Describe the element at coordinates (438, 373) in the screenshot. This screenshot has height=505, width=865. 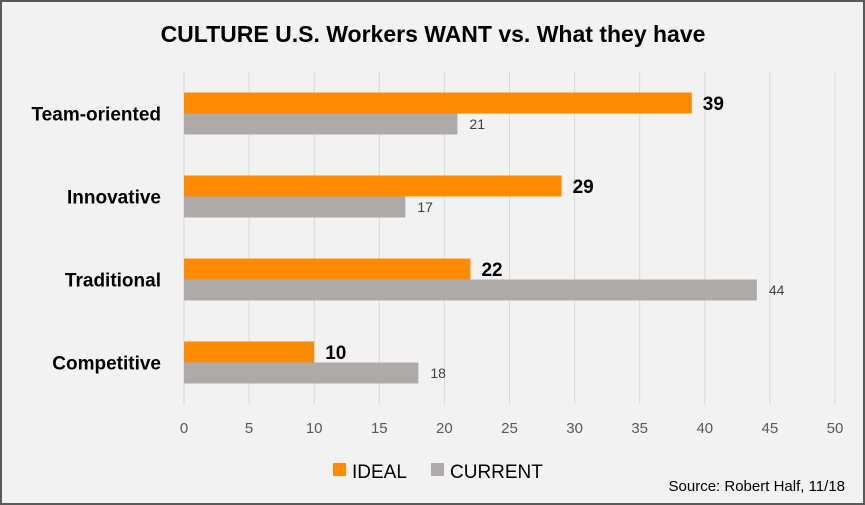
I see `current-value-label: 18` at that location.